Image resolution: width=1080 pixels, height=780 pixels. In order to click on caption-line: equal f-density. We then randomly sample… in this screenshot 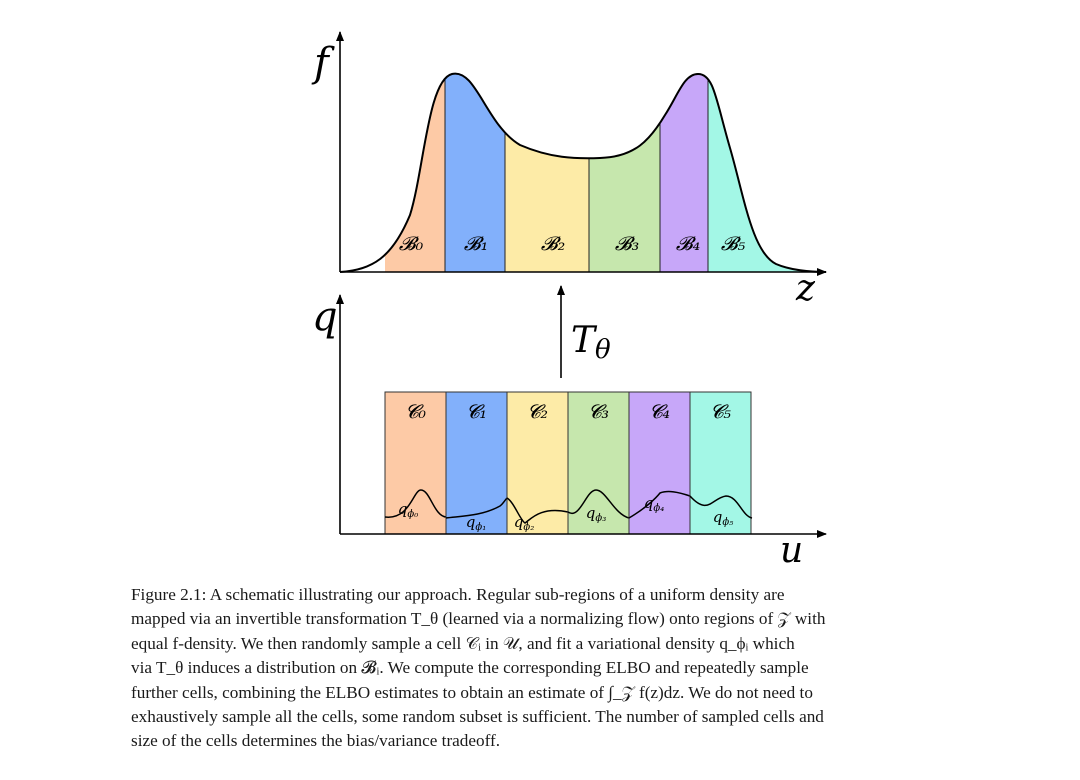, I will do `click(463, 643)`.